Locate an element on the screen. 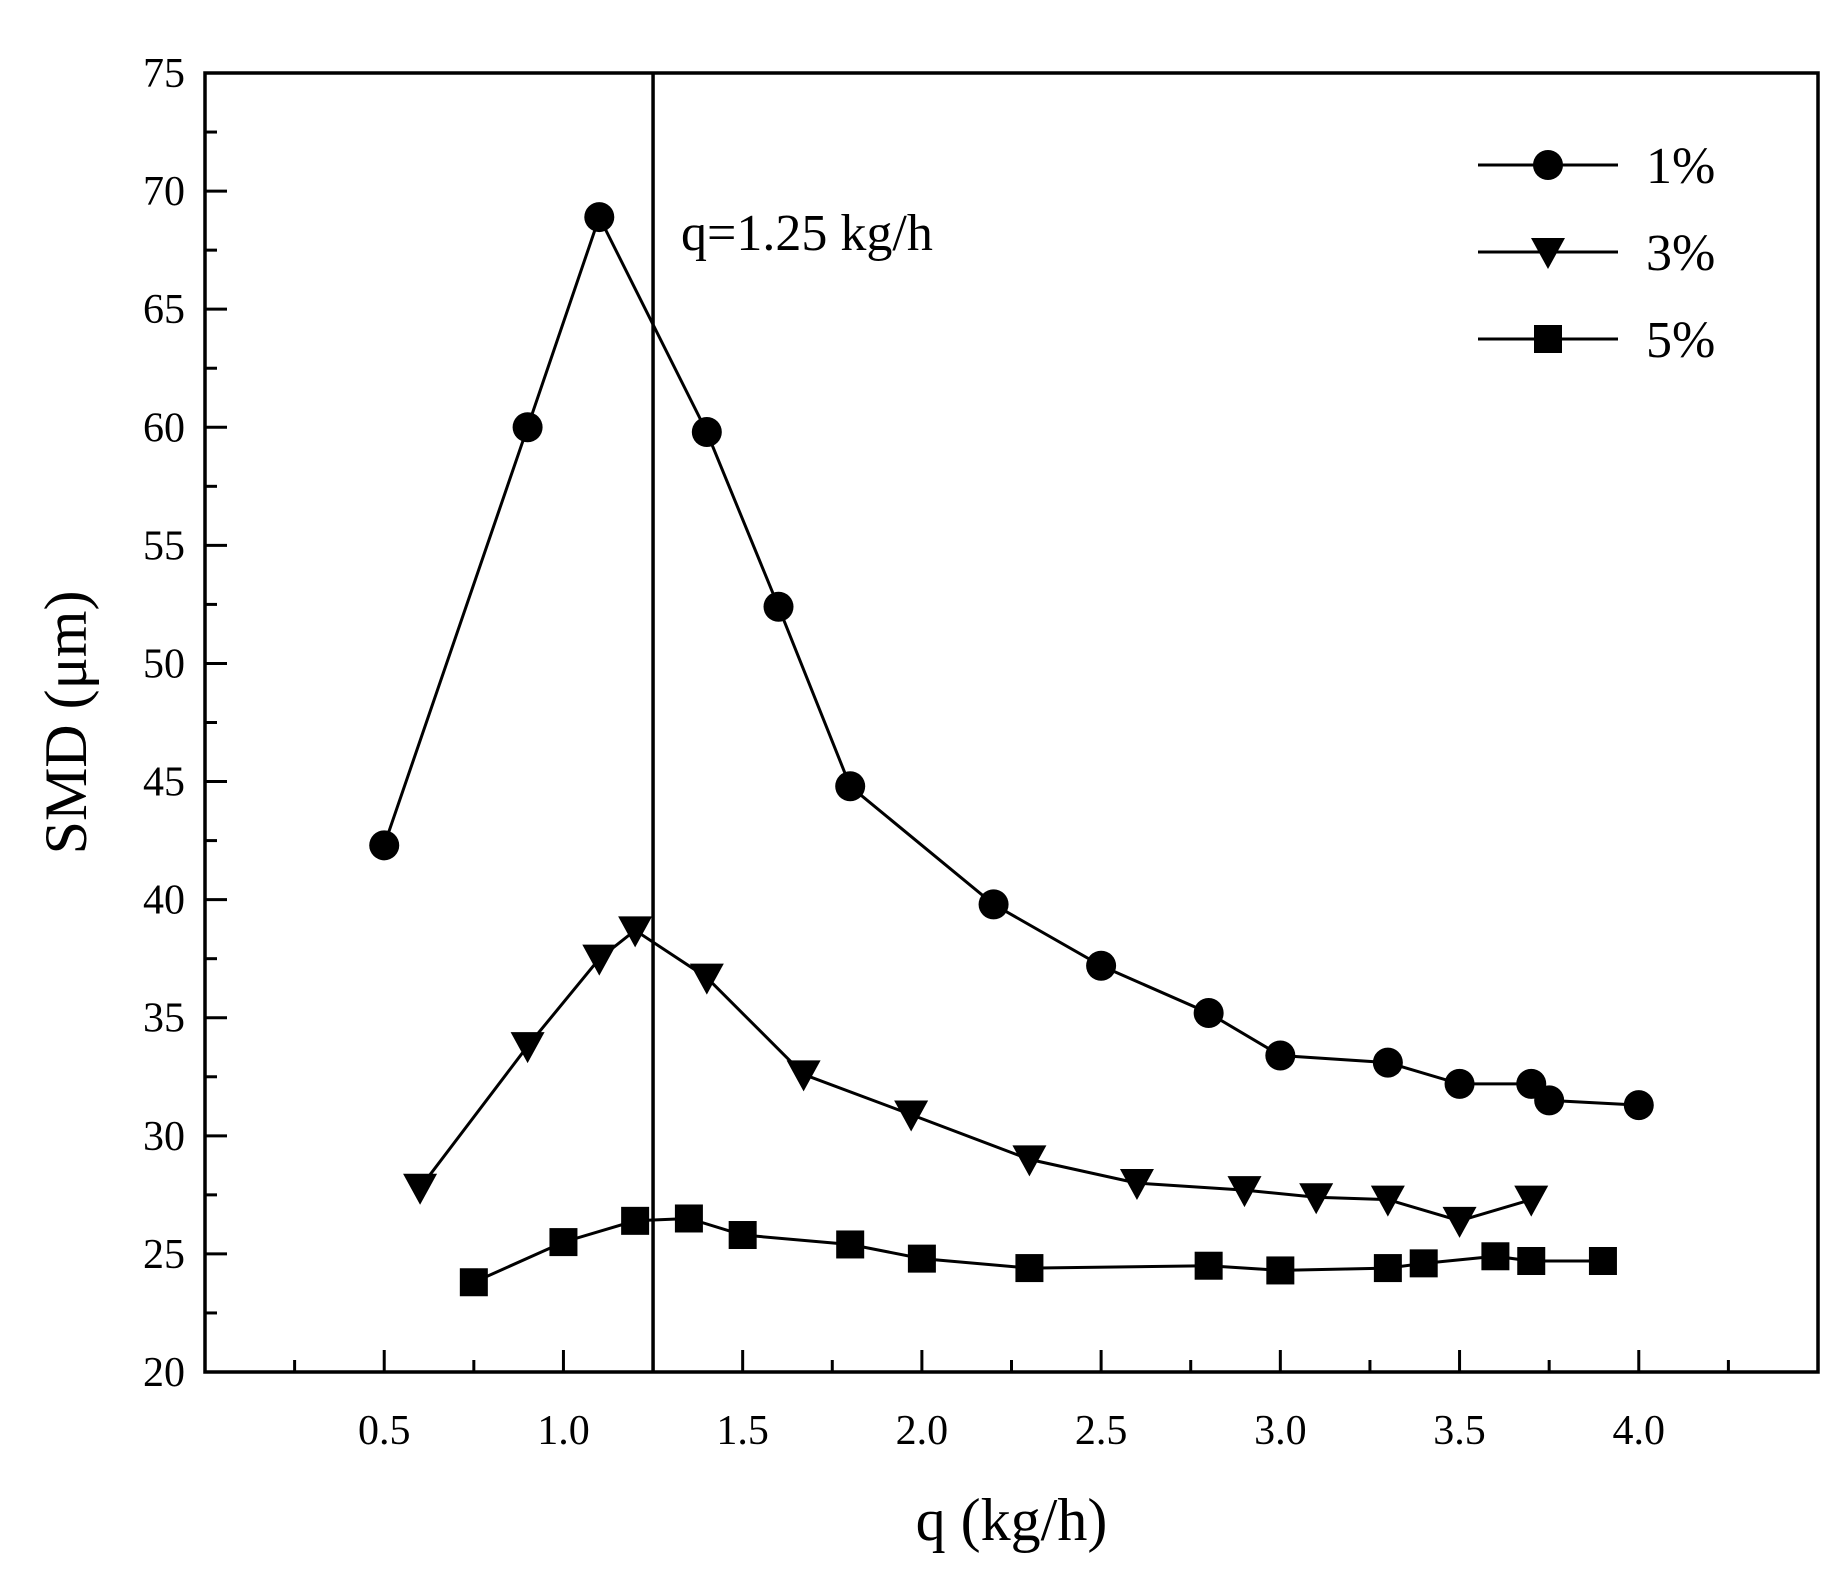 The image size is (1846, 1580). x-tick-label: 2.0 is located at coordinates (922, 1431).